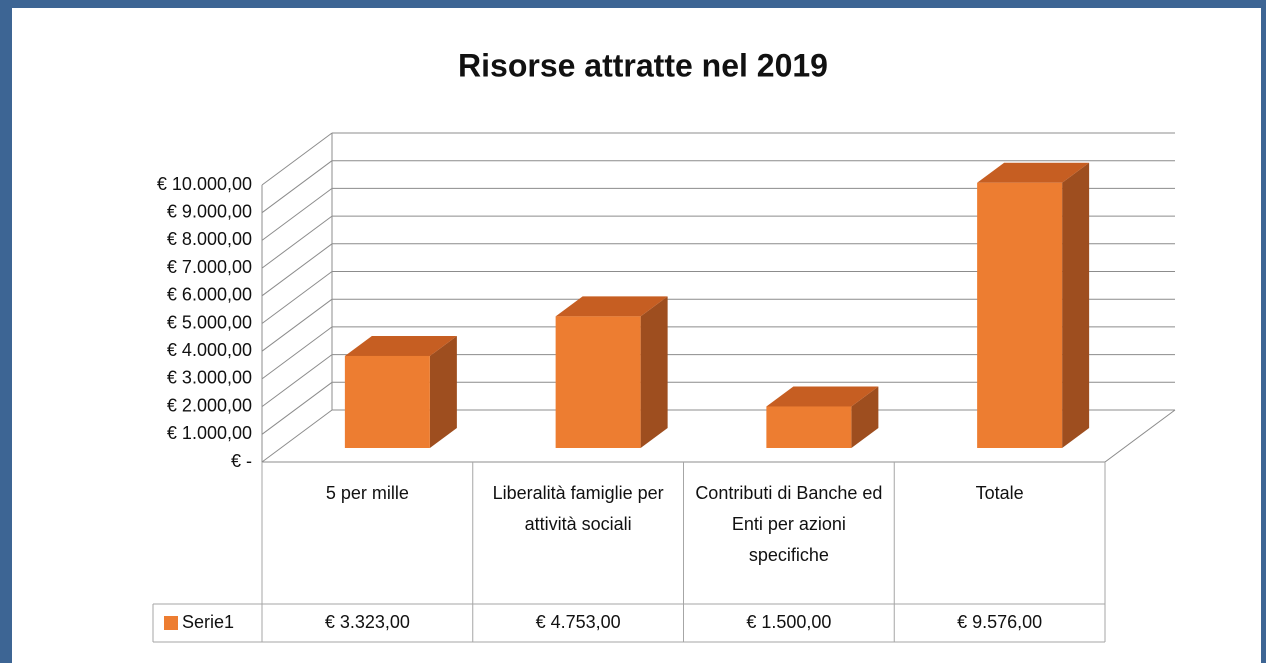  What do you see at coordinates (171, 623) in the screenshot?
I see `legend-swatch` at bounding box center [171, 623].